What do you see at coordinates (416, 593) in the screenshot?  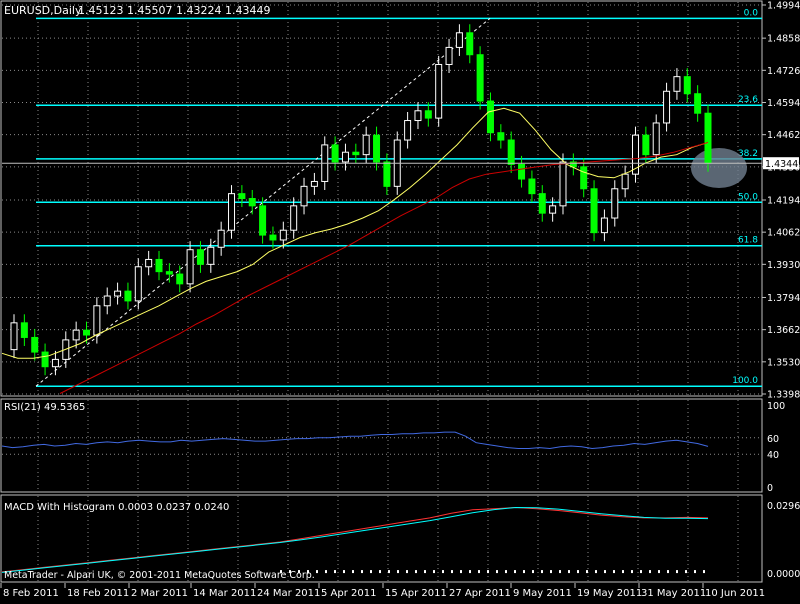 I see `x-tick-label: 15 Apr 2011` at bounding box center [416, 593].